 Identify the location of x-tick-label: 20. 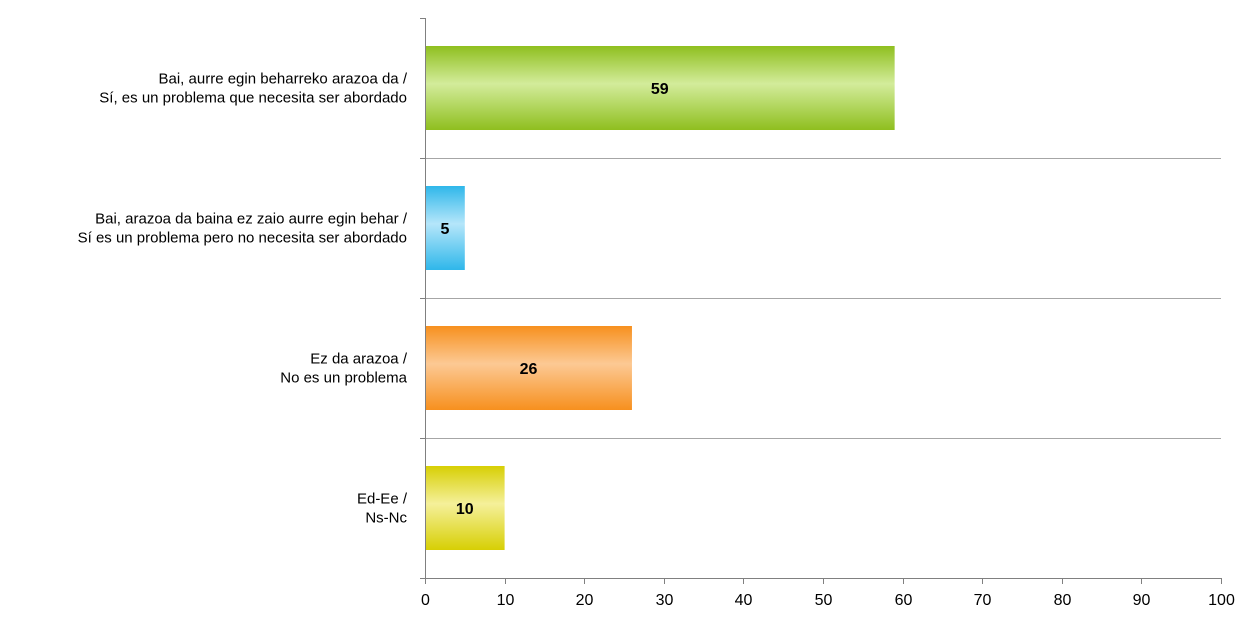
(585, 600).